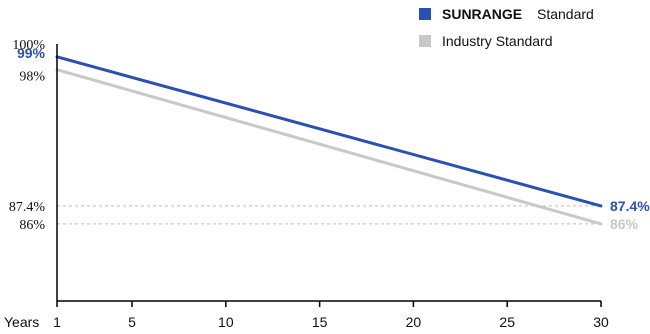  I want to click on y-tick-label: 100%, so click(28, 45).